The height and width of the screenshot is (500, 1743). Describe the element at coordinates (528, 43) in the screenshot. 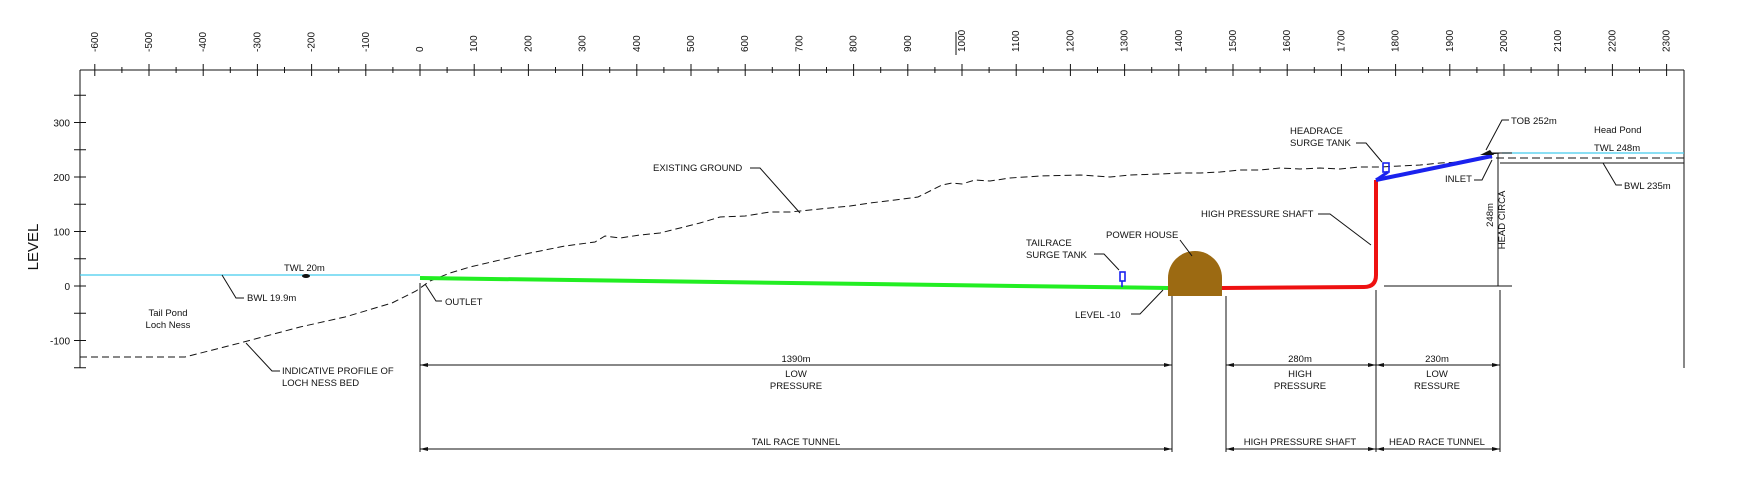

I see `x-tick-label: 200` at that location.